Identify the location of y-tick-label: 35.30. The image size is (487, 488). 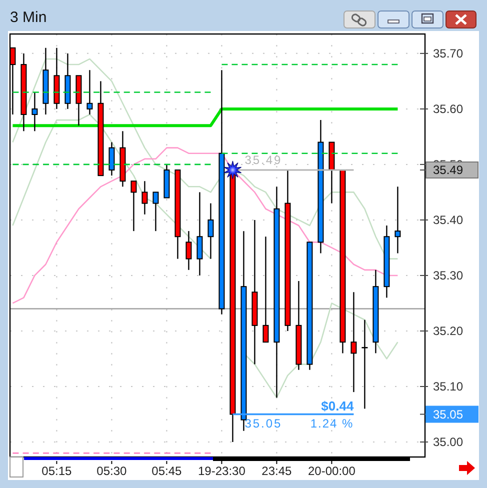
(448, 275).